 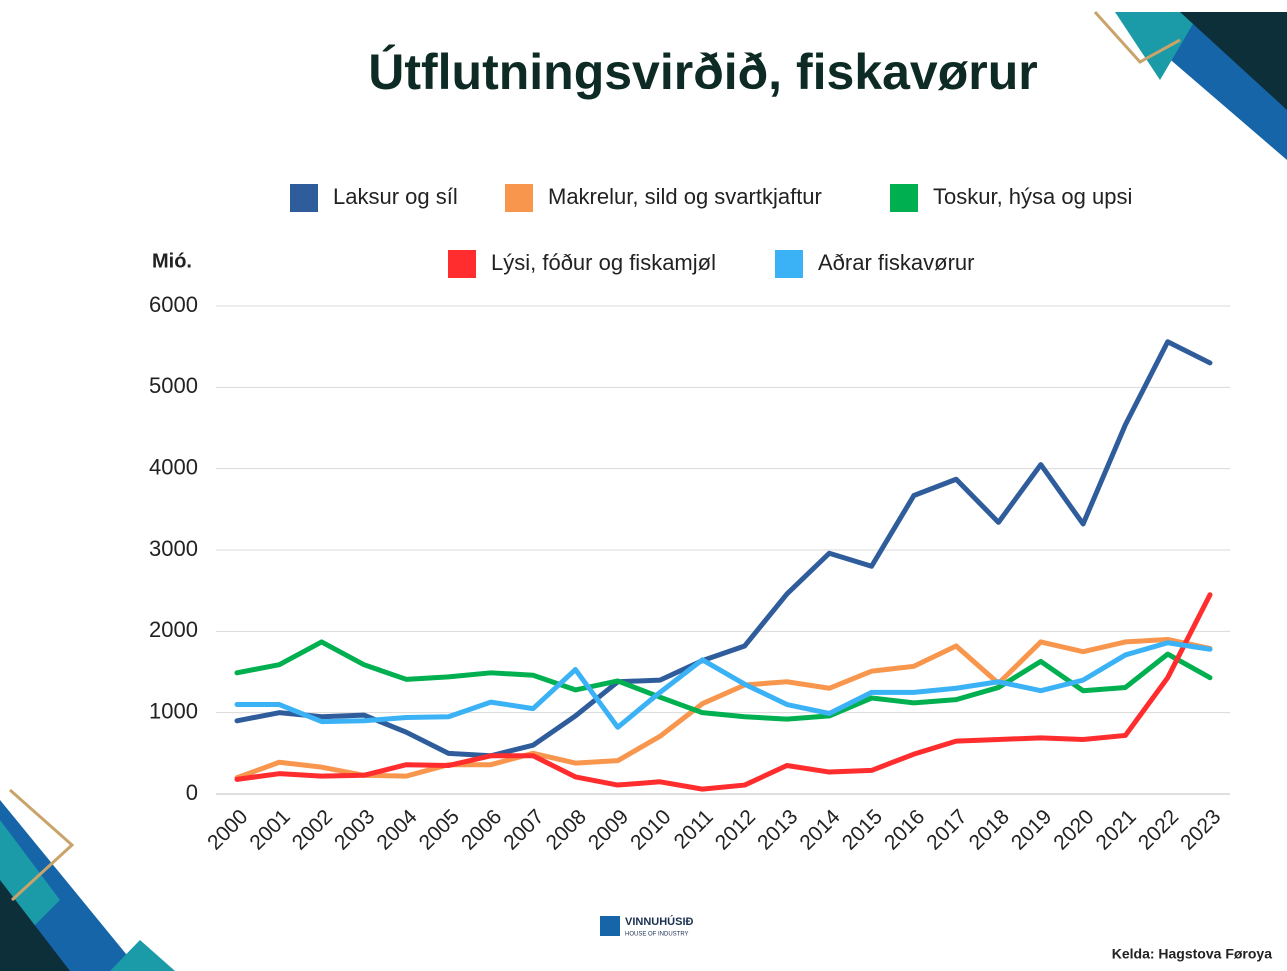 What do you see at coordinates (523, 829) in the screenshot?
I see `x-tick-label: 2007` at bounding box center [523, 829].